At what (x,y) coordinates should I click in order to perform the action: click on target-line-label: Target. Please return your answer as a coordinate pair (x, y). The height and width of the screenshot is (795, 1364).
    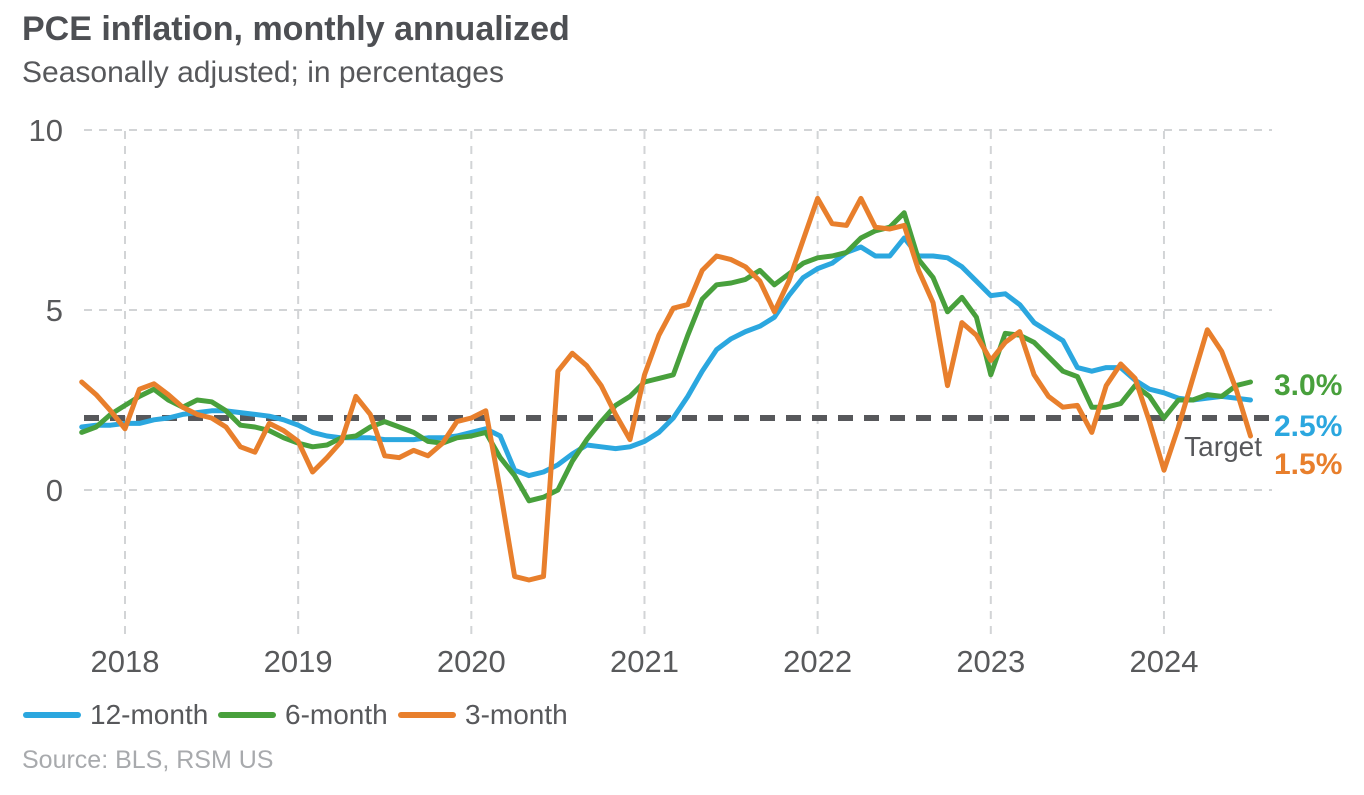
    Looking at the image, I should click on (1223, 446).